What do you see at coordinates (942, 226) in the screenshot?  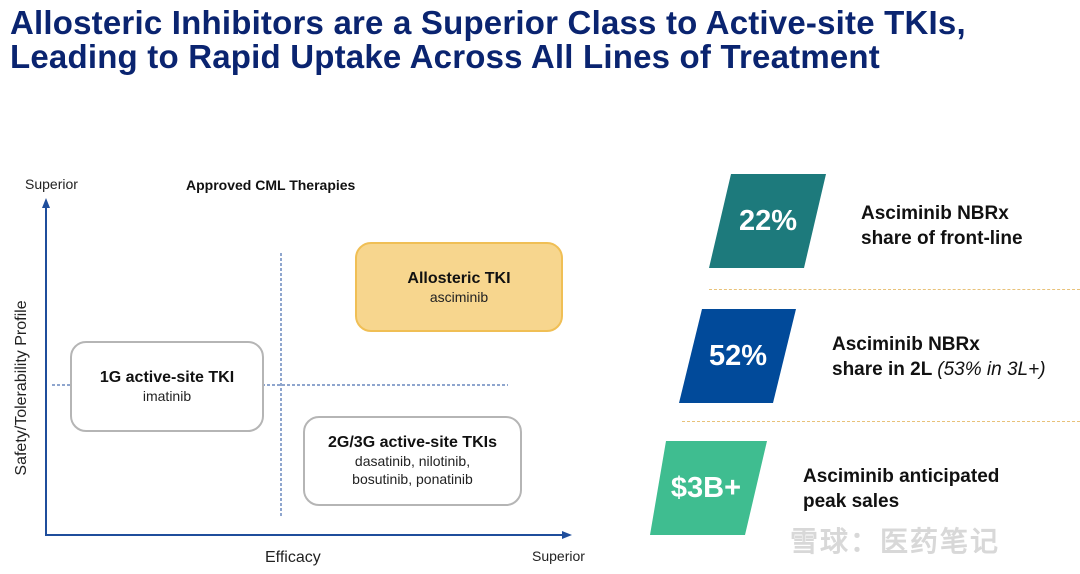 I see `stat-22-text: Asciminib NBRx share of front-line` at bounding box center [942, 226].